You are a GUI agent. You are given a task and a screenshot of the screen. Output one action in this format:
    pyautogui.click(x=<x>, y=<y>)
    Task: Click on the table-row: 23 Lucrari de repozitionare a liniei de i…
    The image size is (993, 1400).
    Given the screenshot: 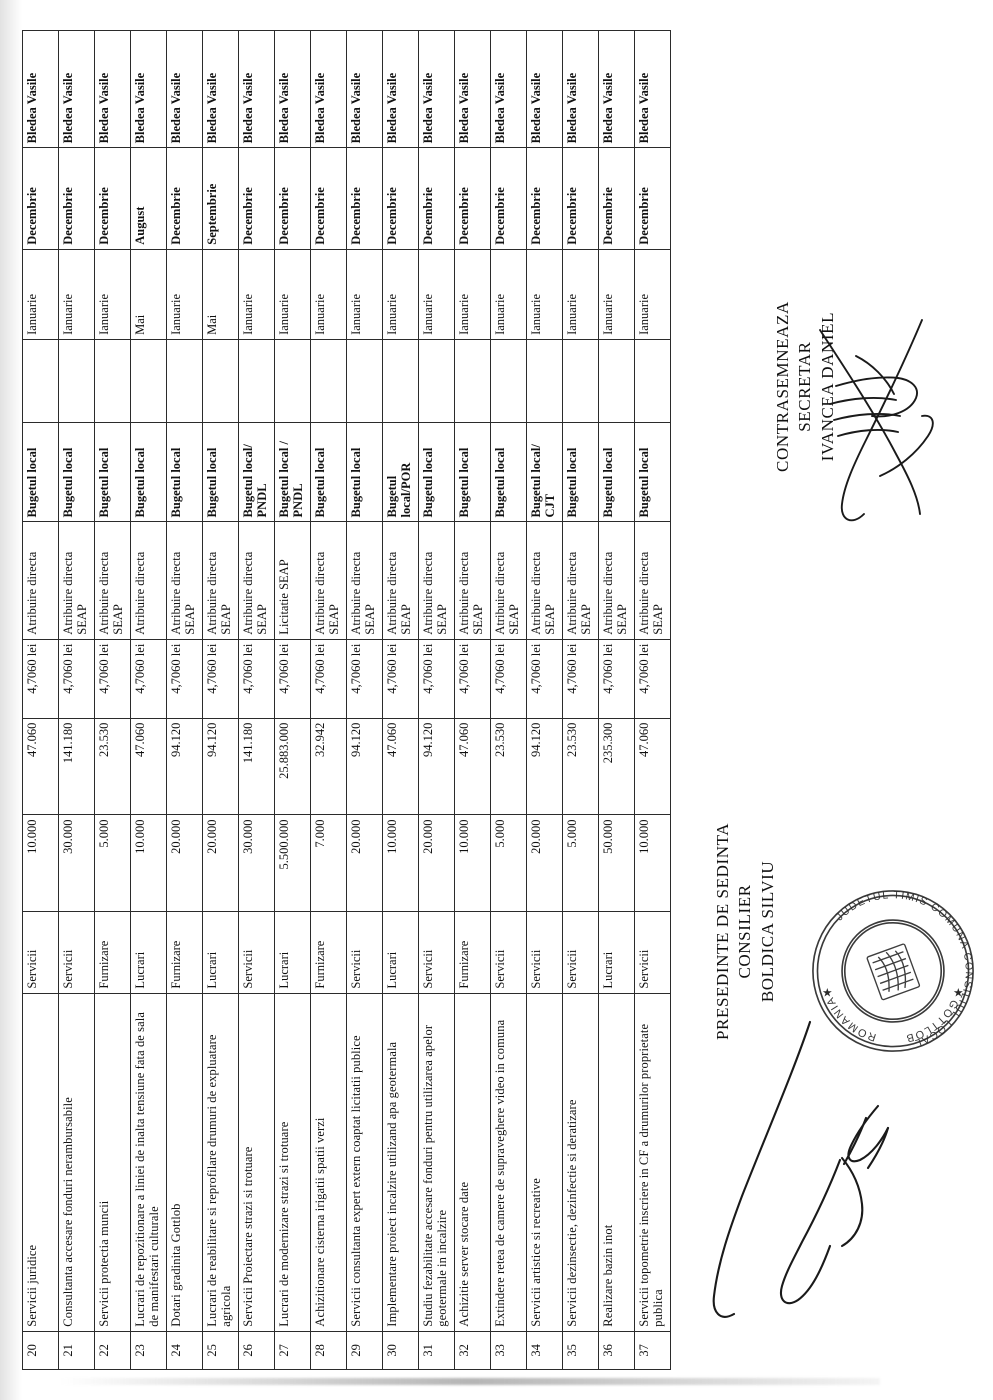 What is the action you would take?
    pyautogui.click(x=148, y=700)
    